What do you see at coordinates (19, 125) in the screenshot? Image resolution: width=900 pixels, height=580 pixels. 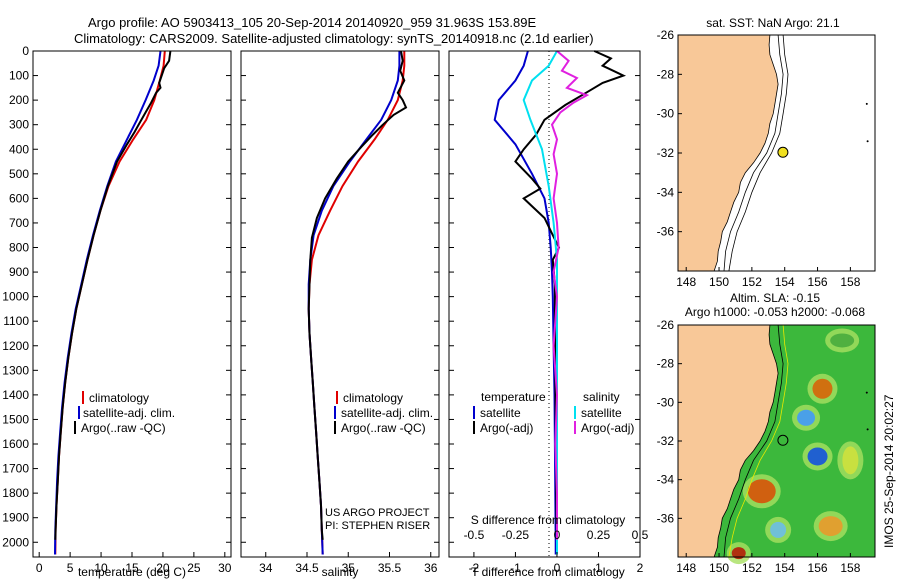 I see `y-tick-label: 300` at bounding box center [19, 125].